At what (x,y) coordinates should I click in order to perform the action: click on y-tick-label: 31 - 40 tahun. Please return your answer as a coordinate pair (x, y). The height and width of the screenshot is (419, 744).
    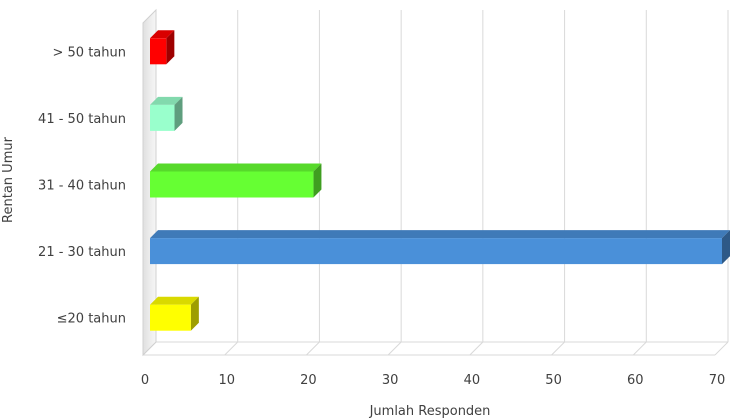
    Looking at the image, I should click on (82, 186).